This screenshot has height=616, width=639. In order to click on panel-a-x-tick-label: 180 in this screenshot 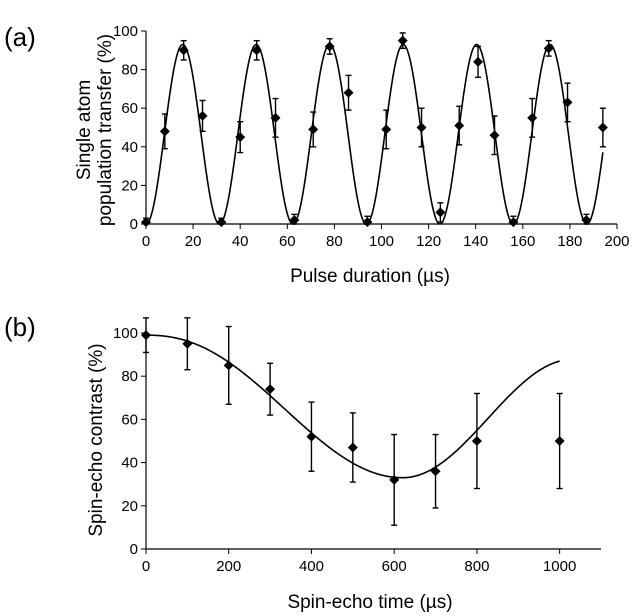, I will do `click(569, 241)`.